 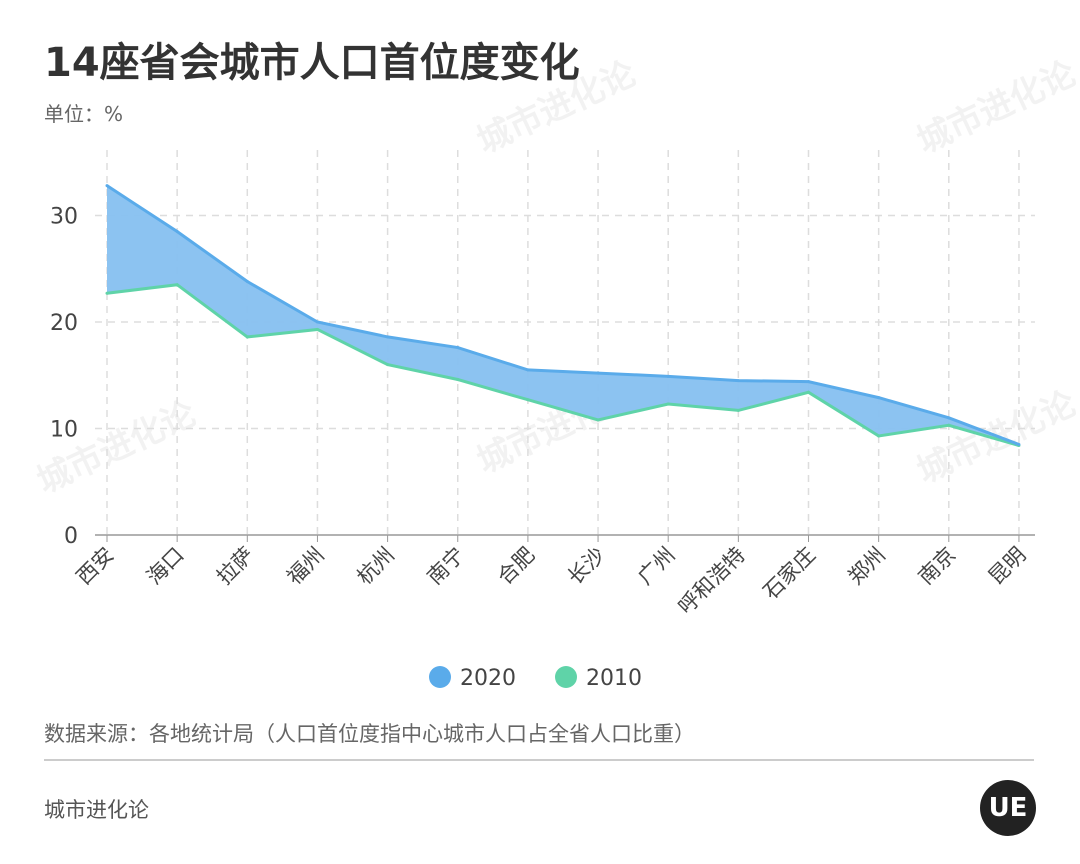 I want to click on y-tick-label: 30, so click(x=64, y=217).